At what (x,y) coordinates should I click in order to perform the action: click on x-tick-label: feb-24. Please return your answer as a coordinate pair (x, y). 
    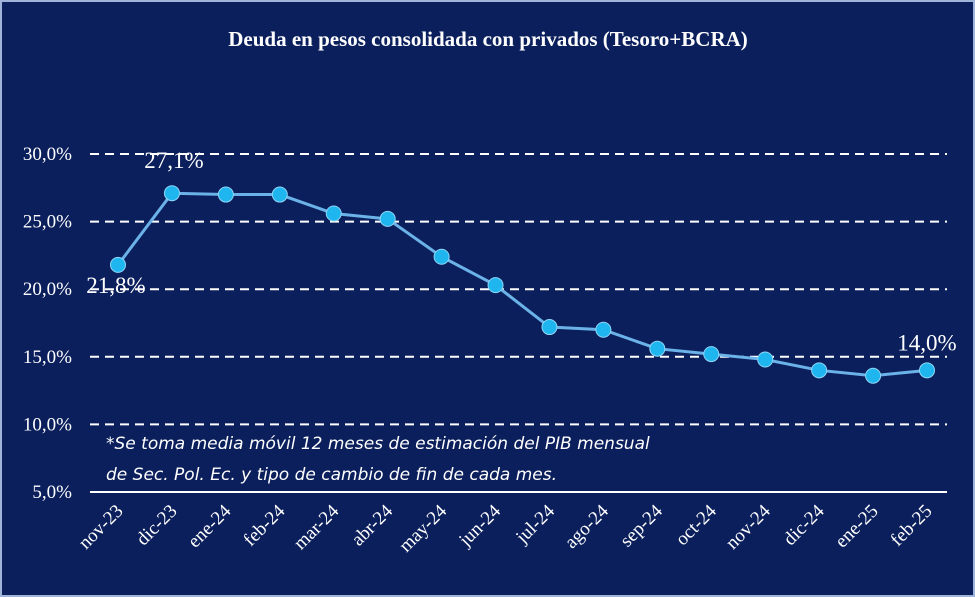
    Looking at the image, I should click on (264, 525).